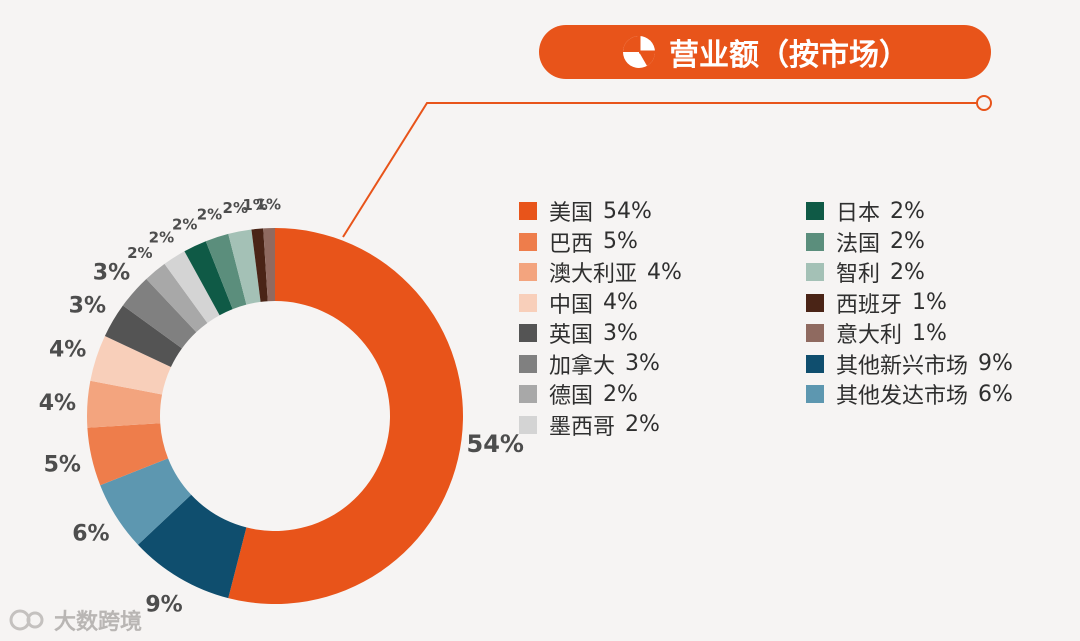 The width and height of the screenshot is (1080, 641). Describe the element at coordinates (789, 55) in the screenshot. I see `chart-title: 营业额（按市场）` at that location.